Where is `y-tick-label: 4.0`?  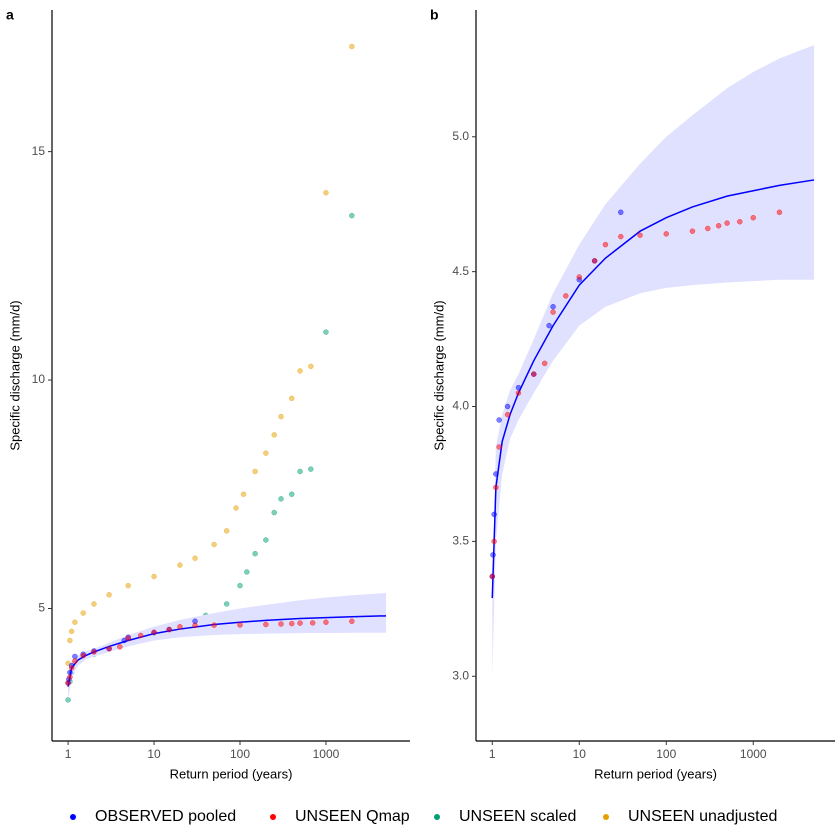
y-tick-label: 4.0 is located at coordinates (460, 406).